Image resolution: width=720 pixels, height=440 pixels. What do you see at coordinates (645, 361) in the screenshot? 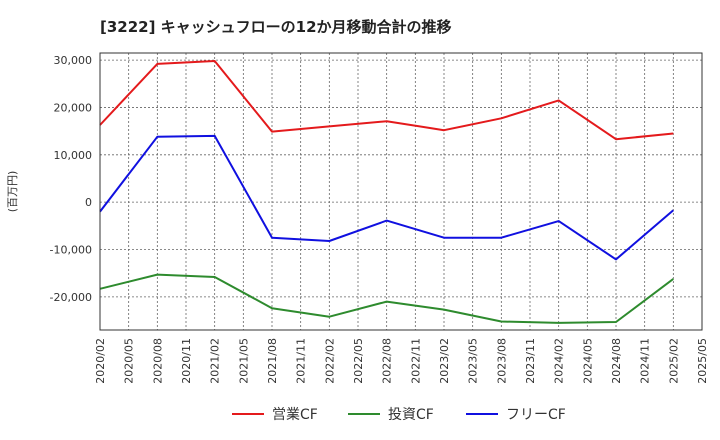
I see `x-tick-label: 2024/11` at bounding box center [645, 361].